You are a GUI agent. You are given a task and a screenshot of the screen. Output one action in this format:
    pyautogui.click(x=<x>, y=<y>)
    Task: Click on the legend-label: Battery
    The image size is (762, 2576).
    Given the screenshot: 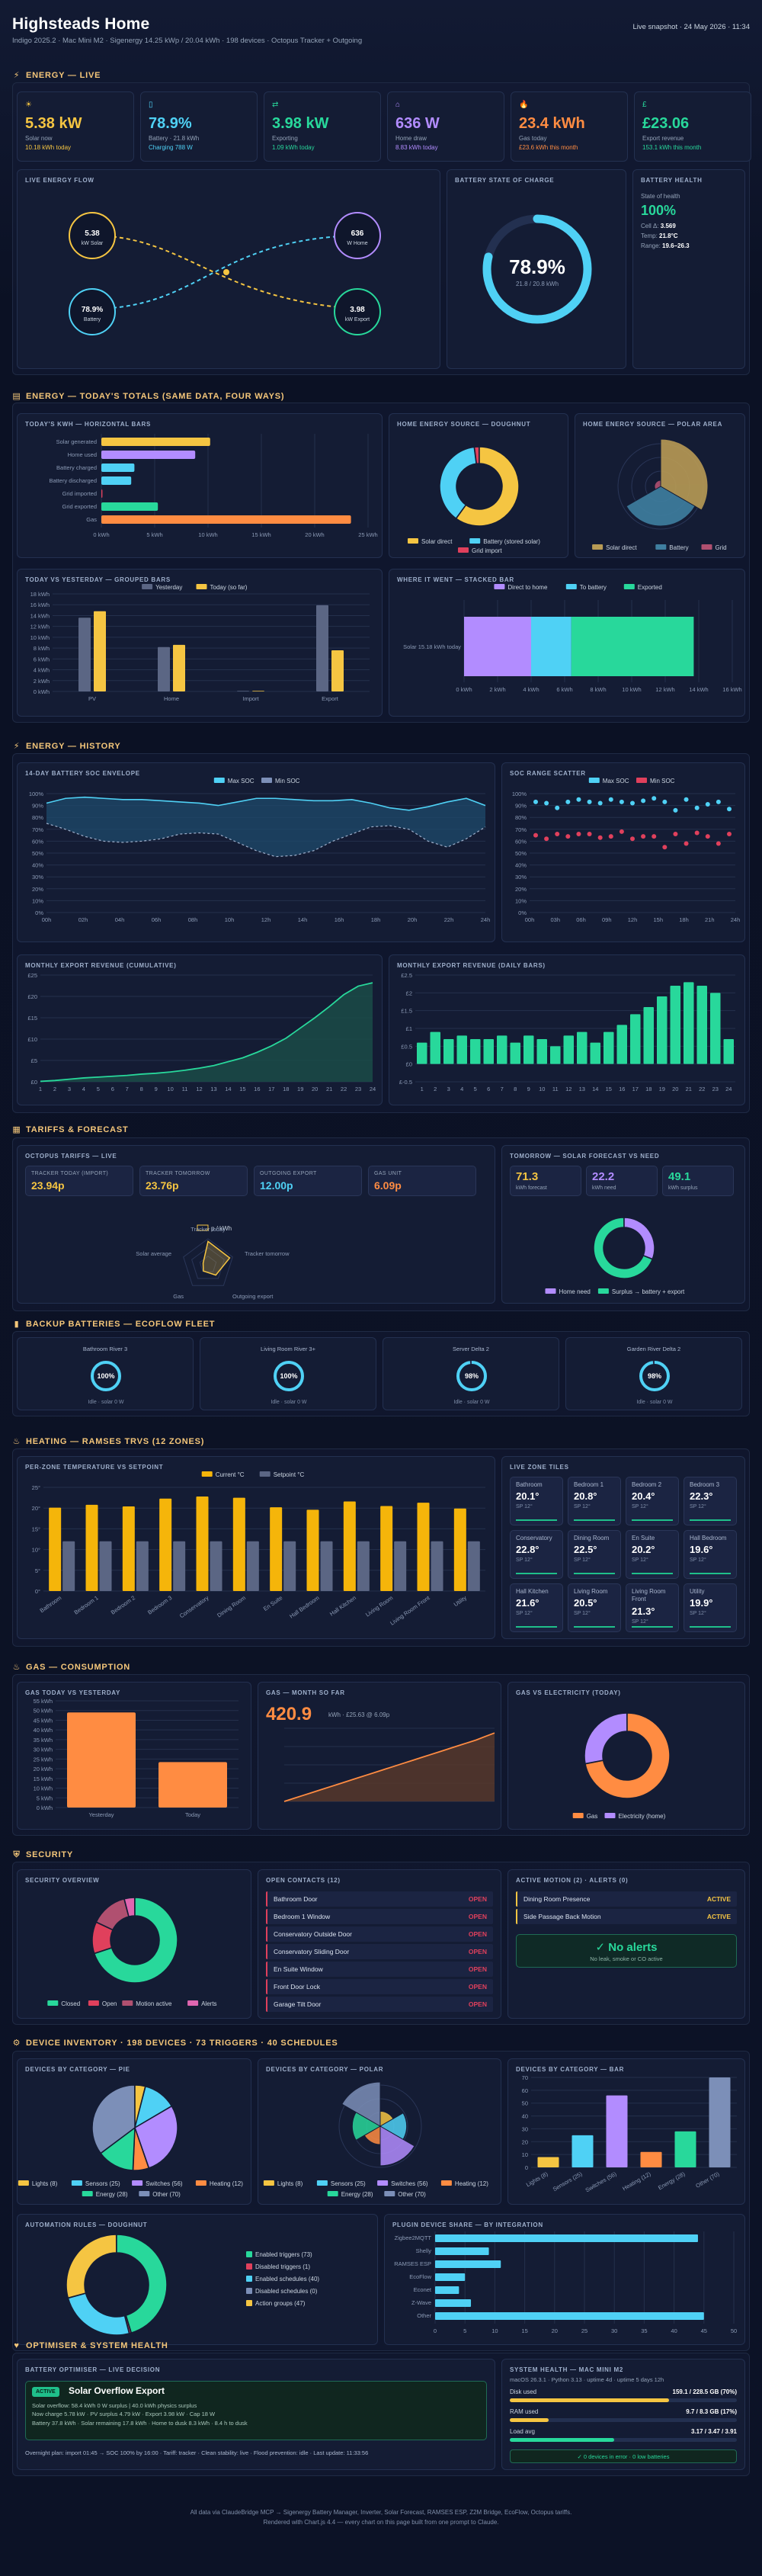 What is the action you would take?
    pyautogui.click(x=678, y=547)
    